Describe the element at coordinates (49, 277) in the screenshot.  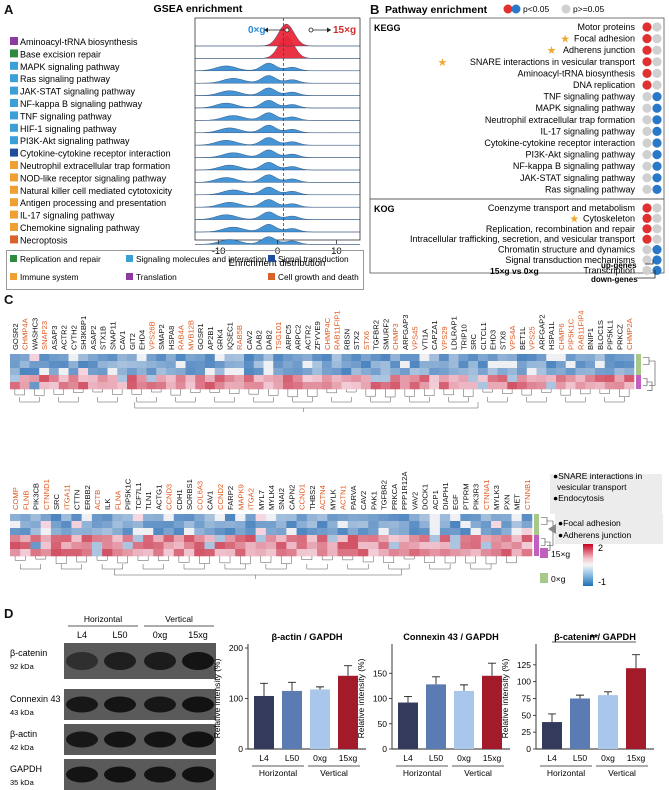
I see `legend-label: Immune system` at that location.